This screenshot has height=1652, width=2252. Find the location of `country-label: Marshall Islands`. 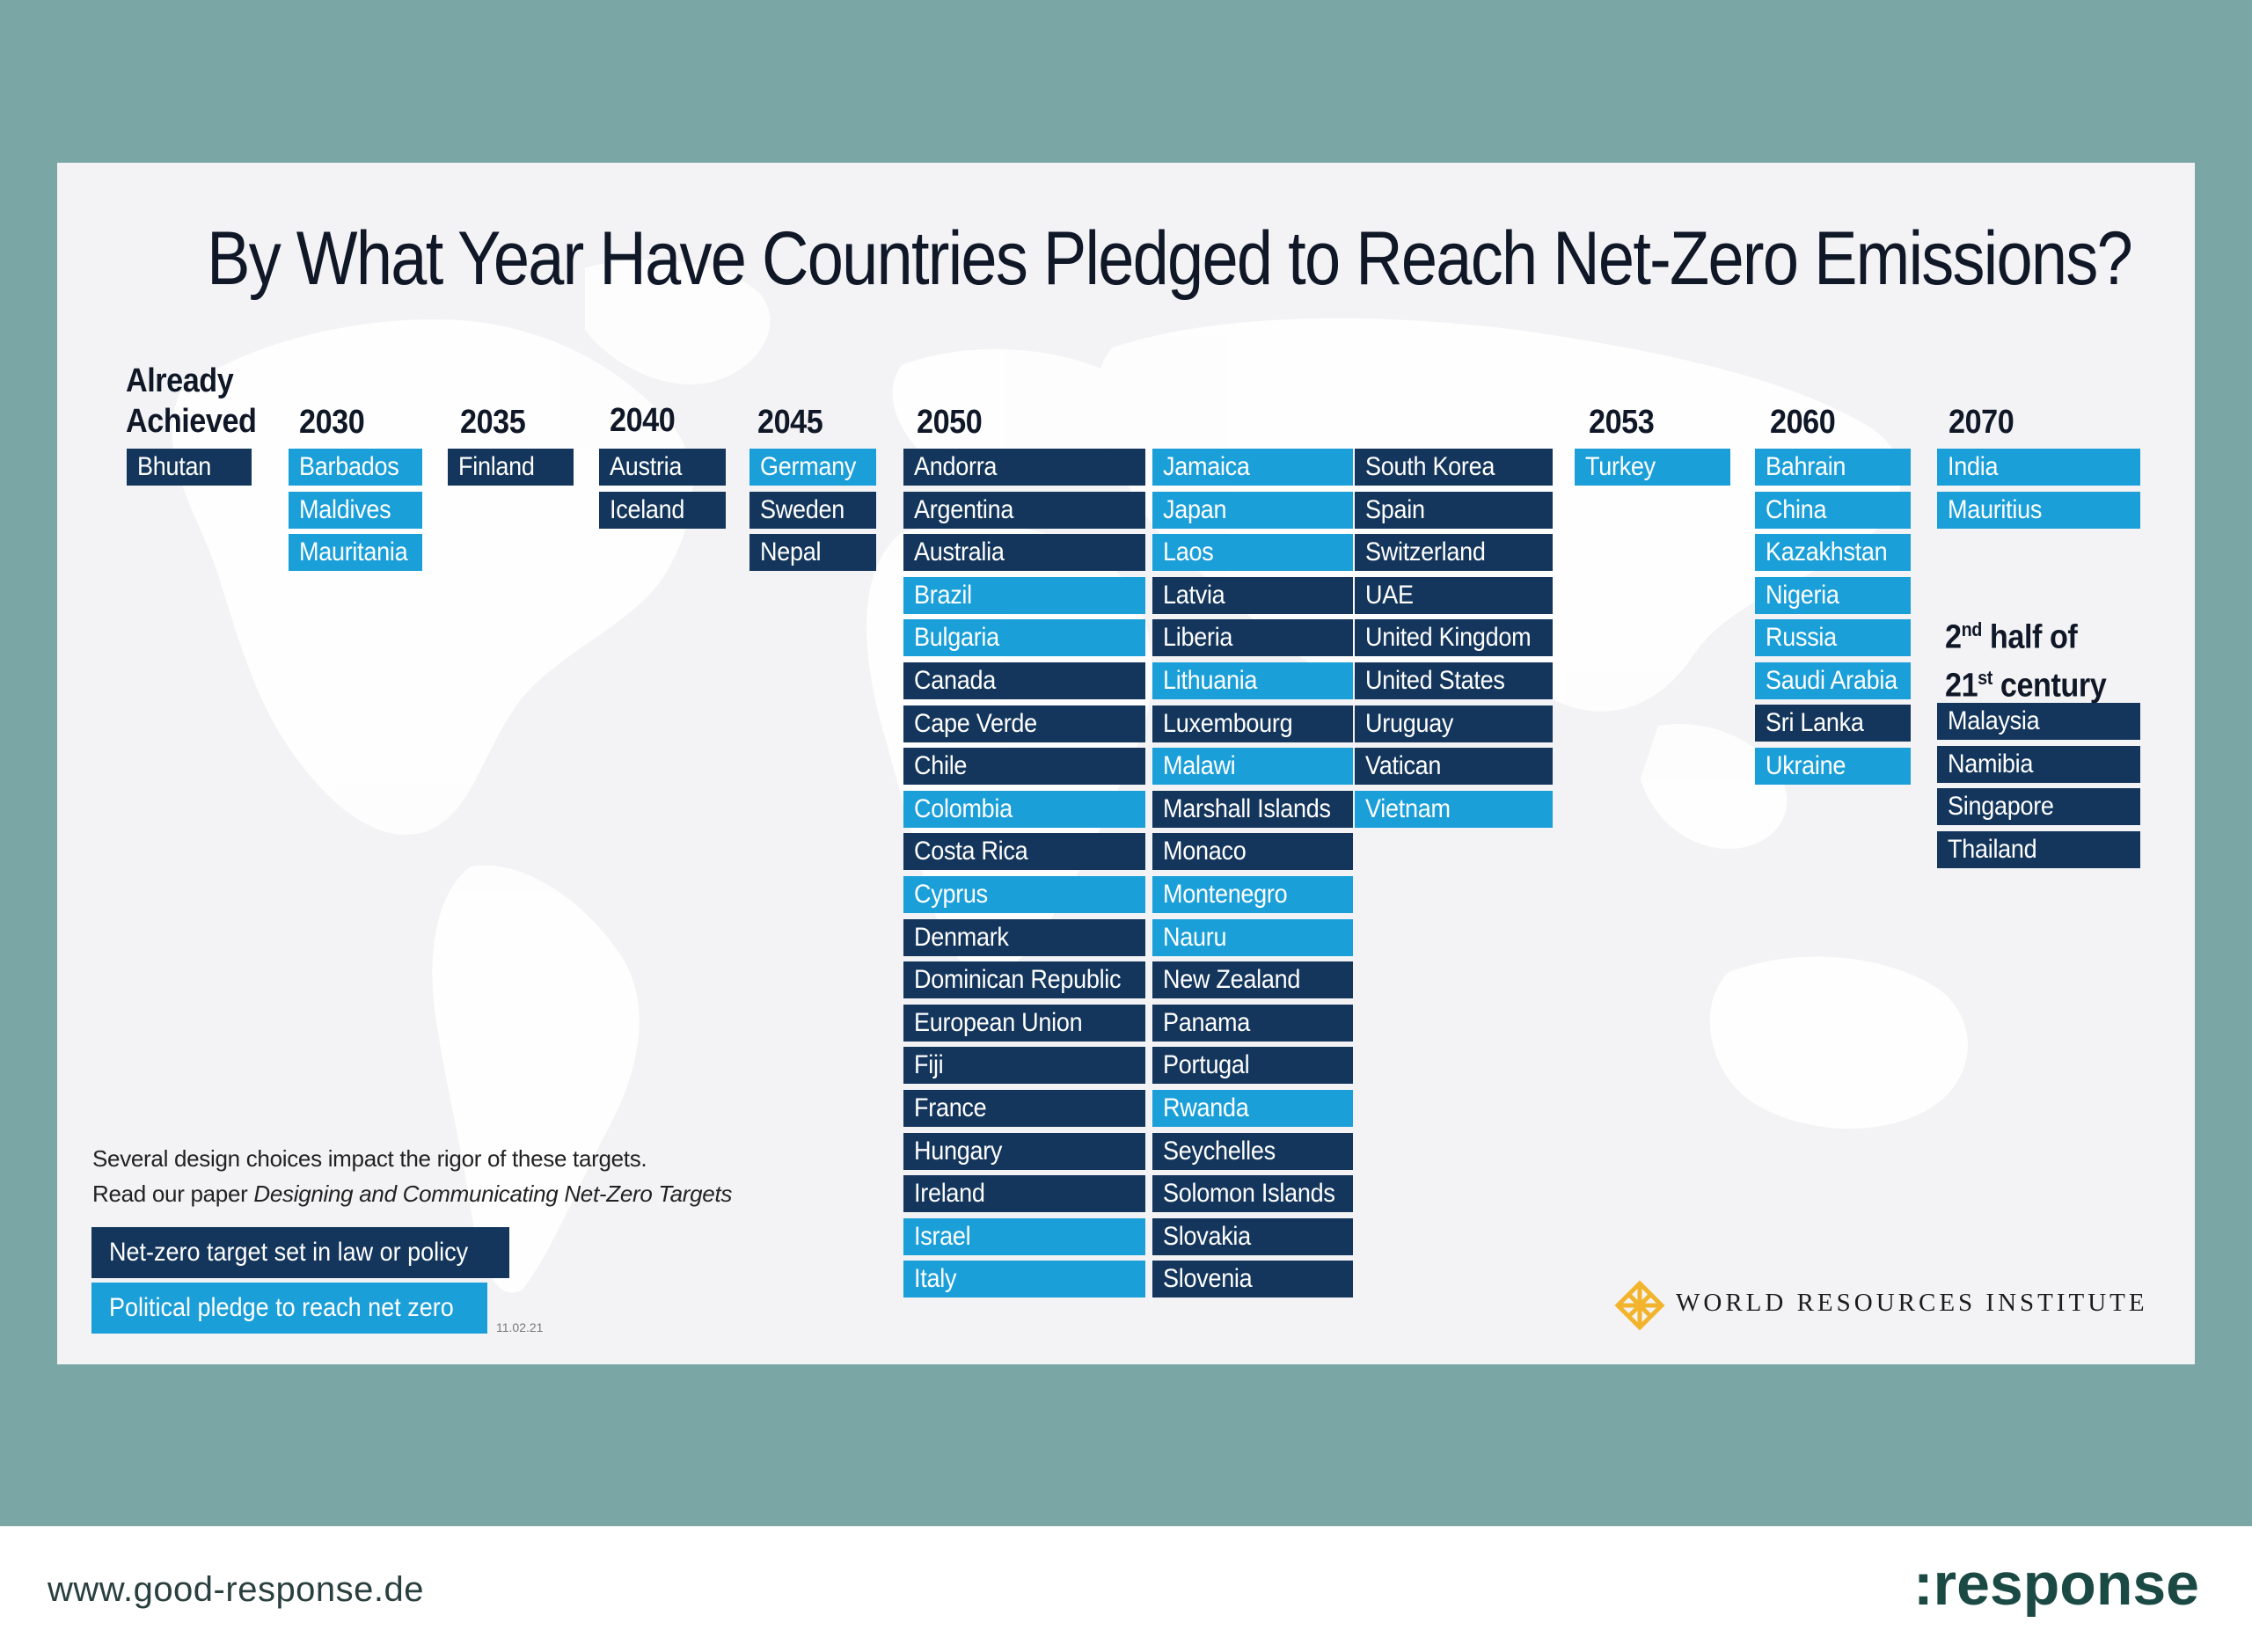

country-label: Marshall Islands is located at coordinates (1247, 808).